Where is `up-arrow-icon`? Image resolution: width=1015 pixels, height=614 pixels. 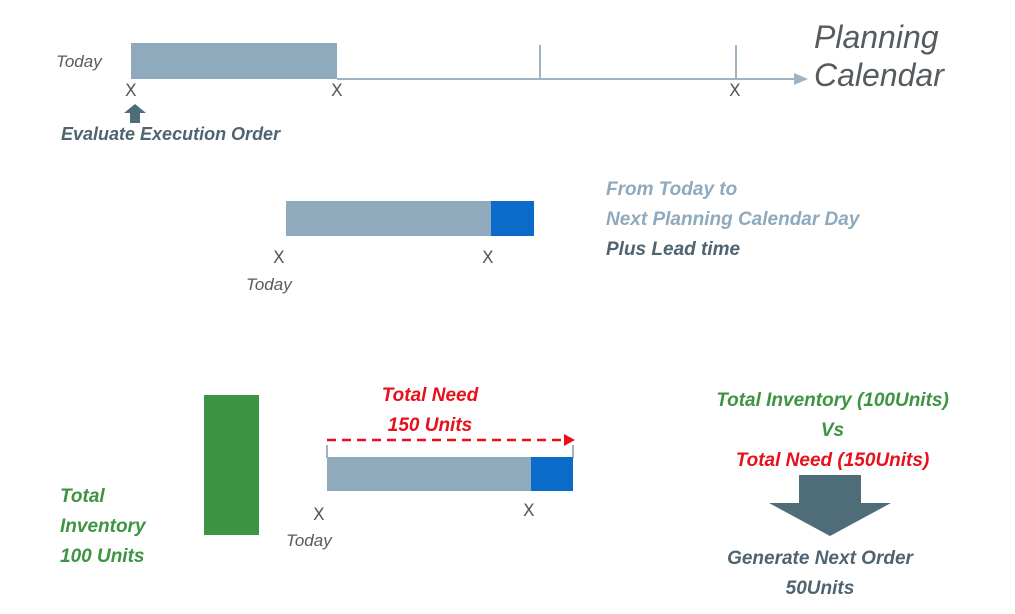 up-arrow-icon is located at coordinates (135, 113).